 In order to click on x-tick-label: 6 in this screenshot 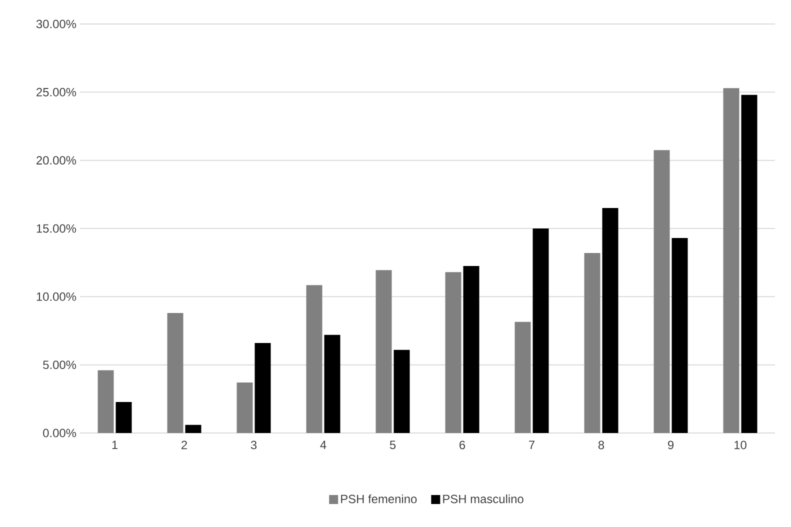, I will do `click(463, 445)`.